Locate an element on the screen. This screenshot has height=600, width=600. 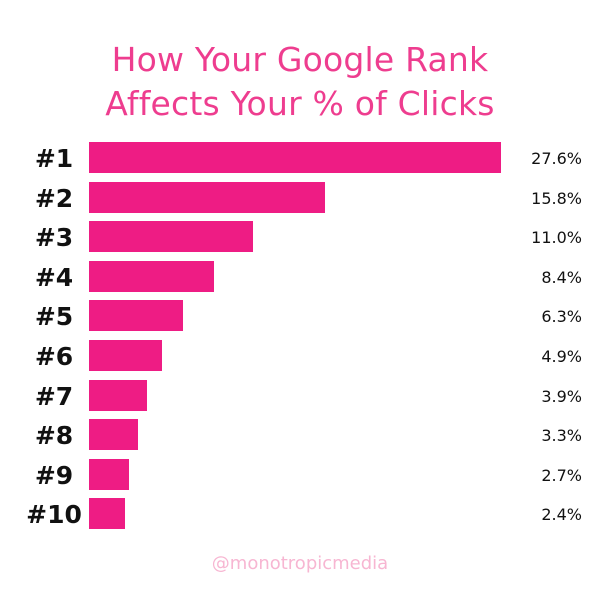
chart-title-line-1: How Your Google Rank is located at coordinates (300, 59).